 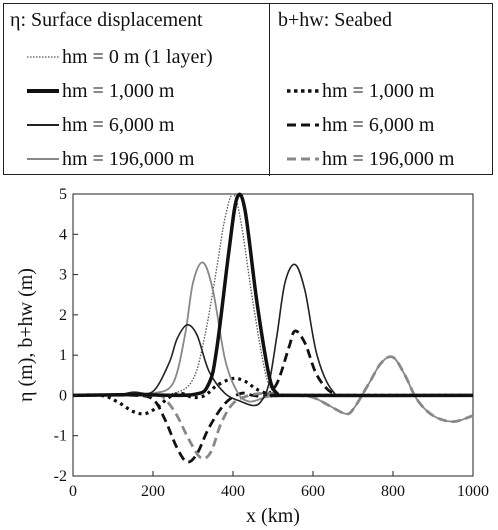 What do you see at coordinates (63, 194) in the screenshot?
I see `y-tick-label: 5` at bounding box center [63, 194].